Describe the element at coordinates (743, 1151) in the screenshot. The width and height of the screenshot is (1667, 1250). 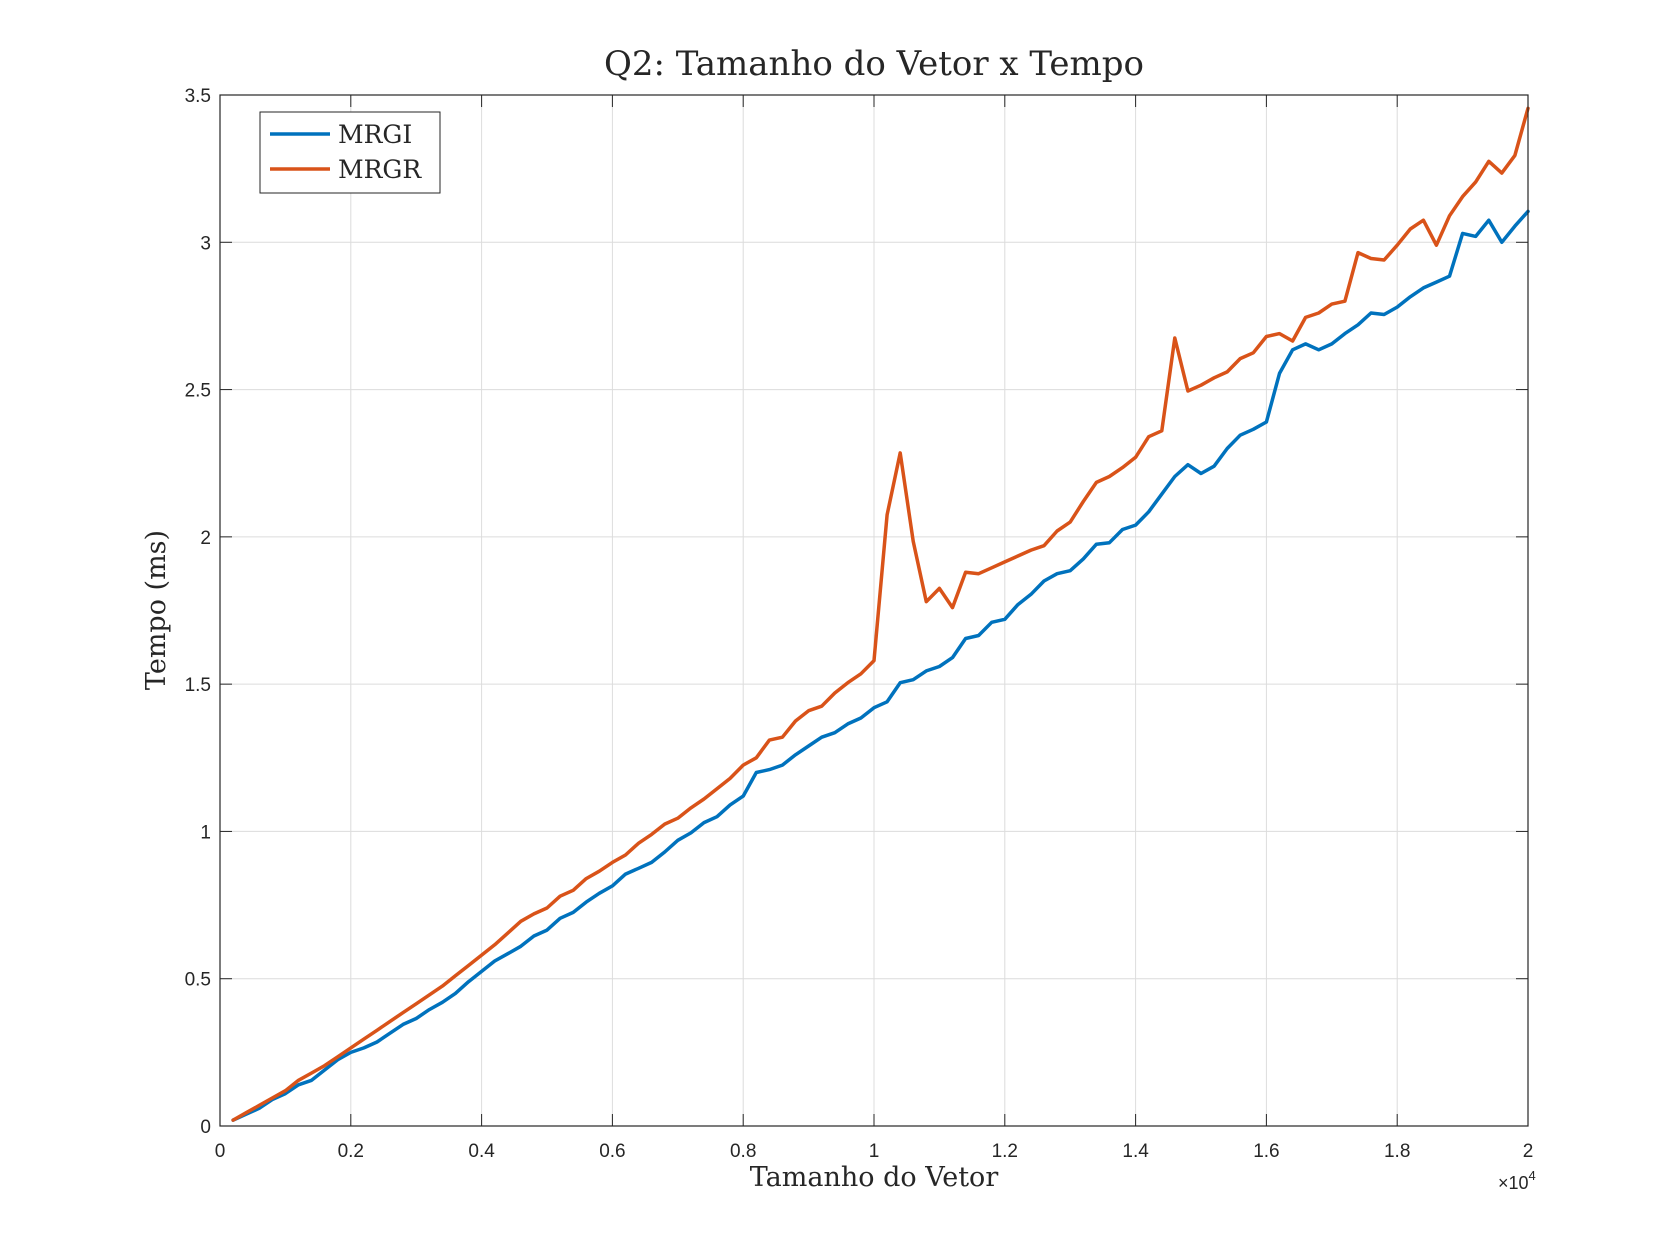
I see `x-tick-label: 0.8` at that location.